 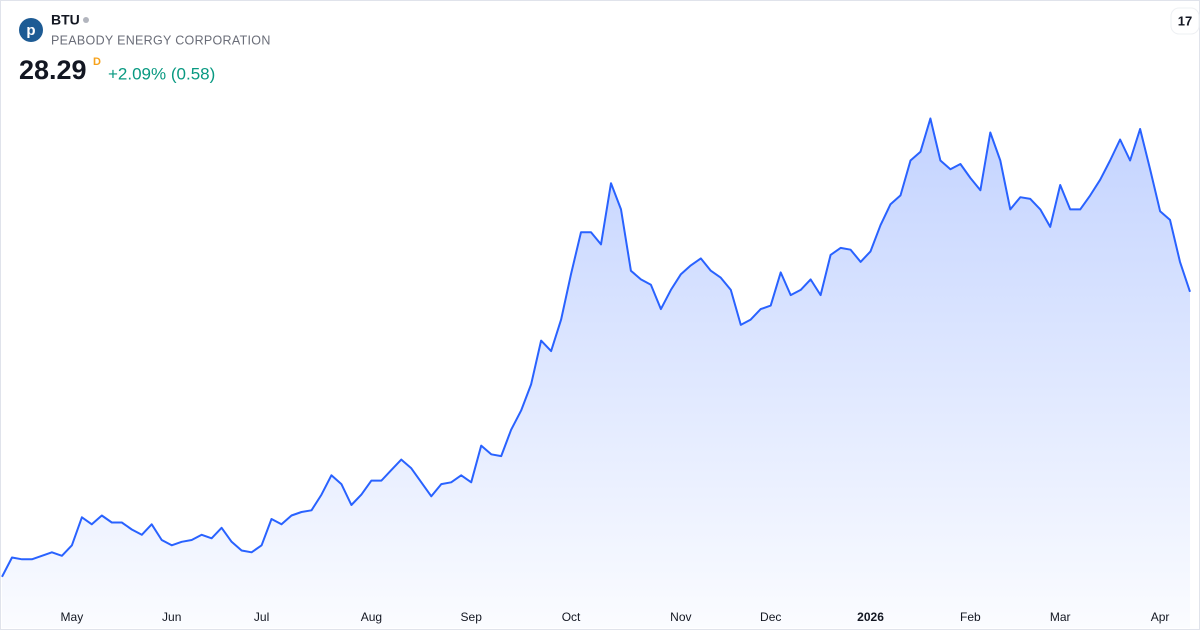 I want to click on x-tick-label: Jun, so click(x=171, y=617).